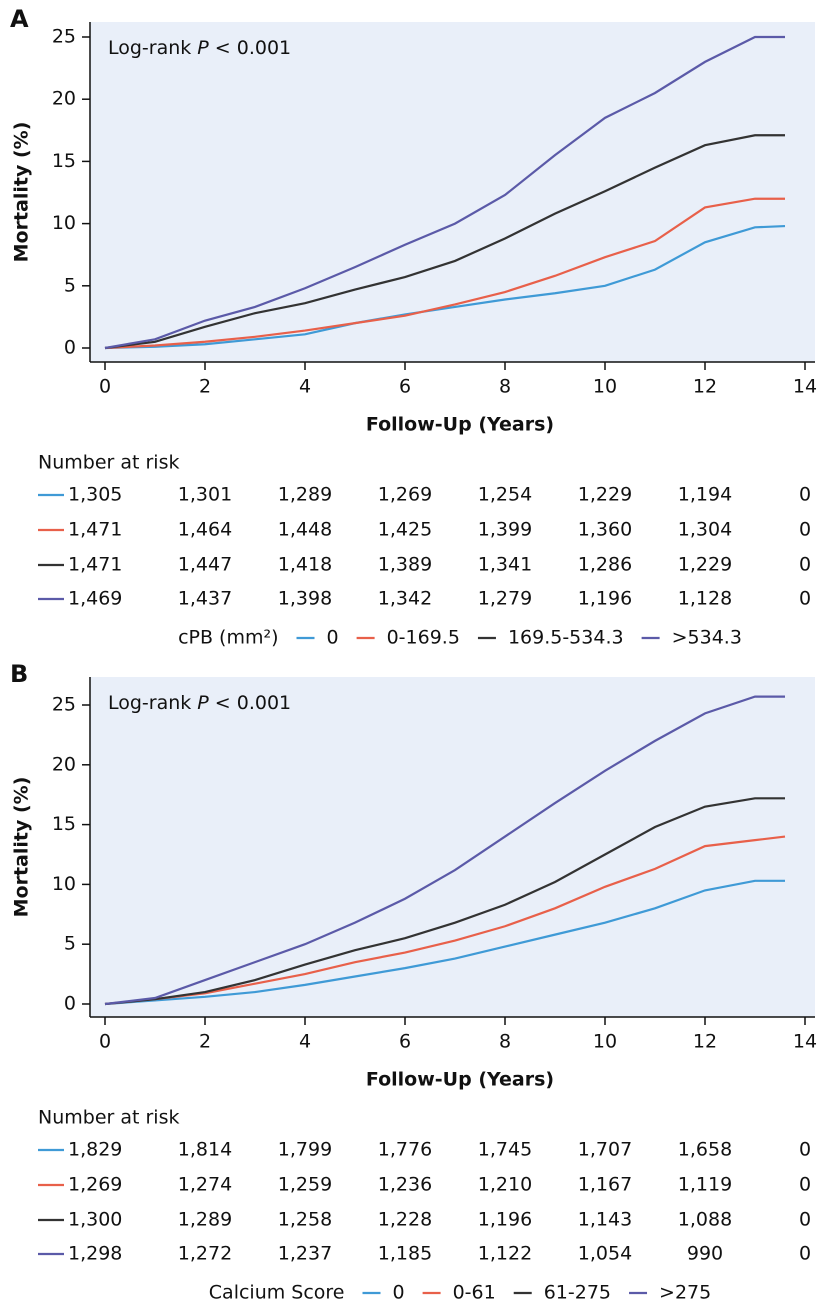  What do you see at coordinates (805, 1042) in the screenshot?
I see `x-tick-label: 14` at bounding box center [805, 1042].